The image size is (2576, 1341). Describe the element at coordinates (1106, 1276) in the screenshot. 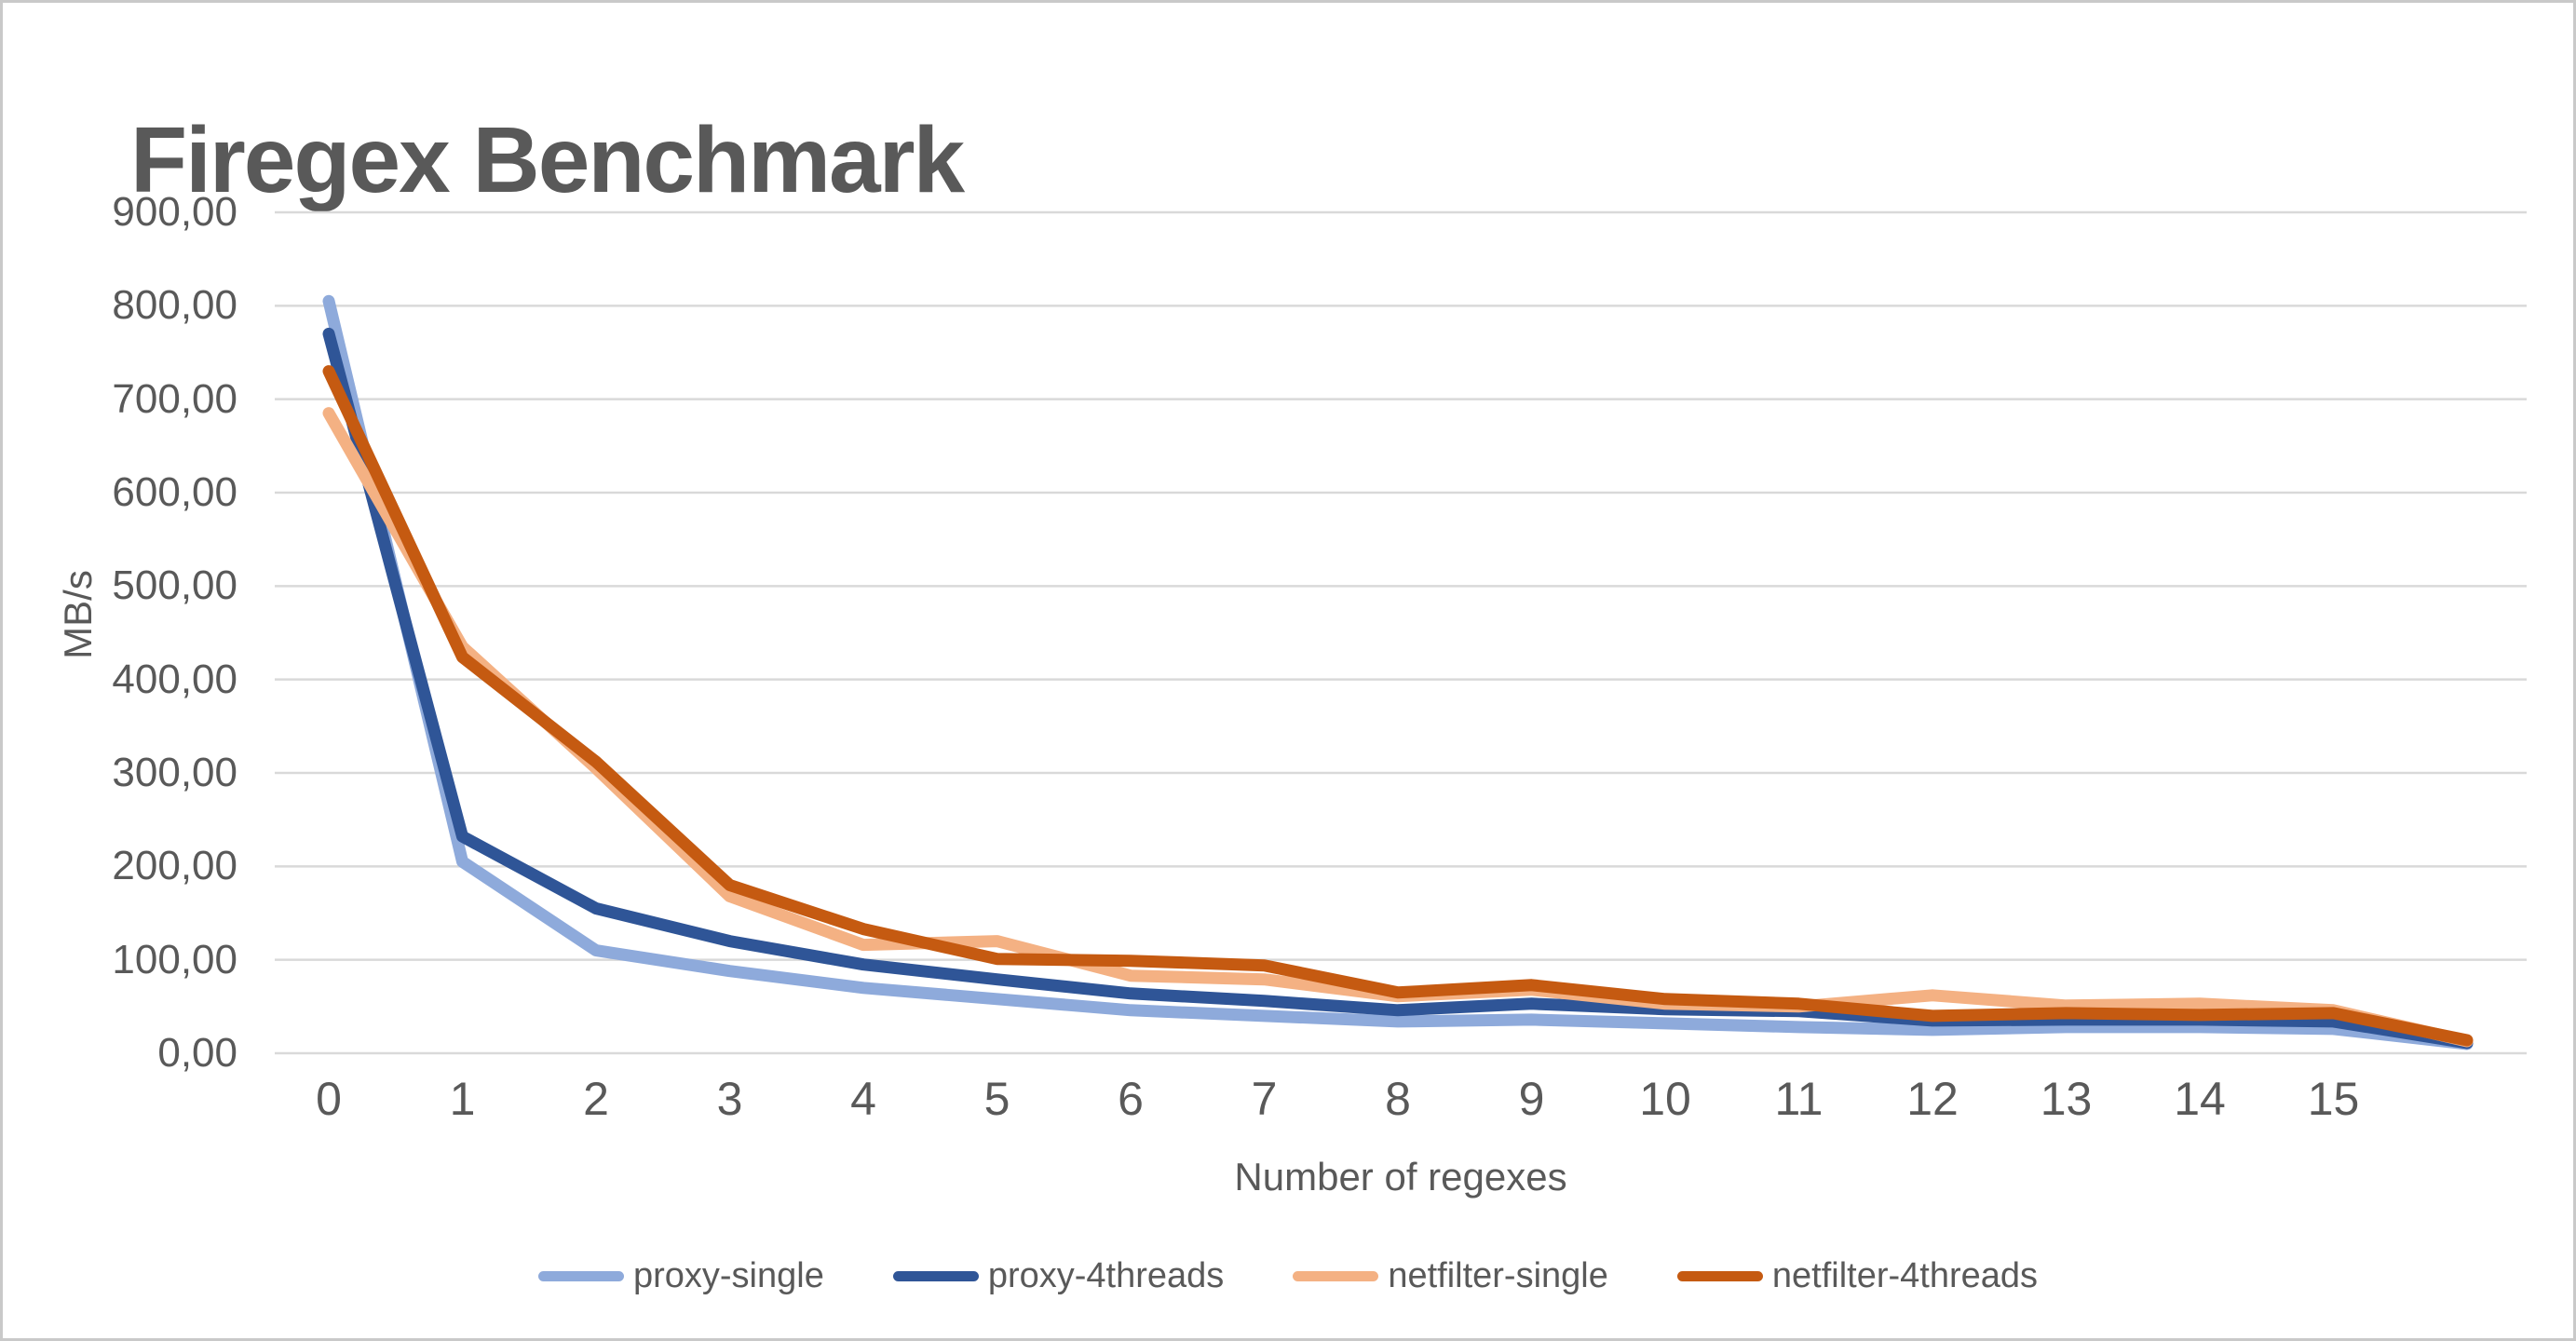

I see `legend-label: proxy-4threads` at that location.